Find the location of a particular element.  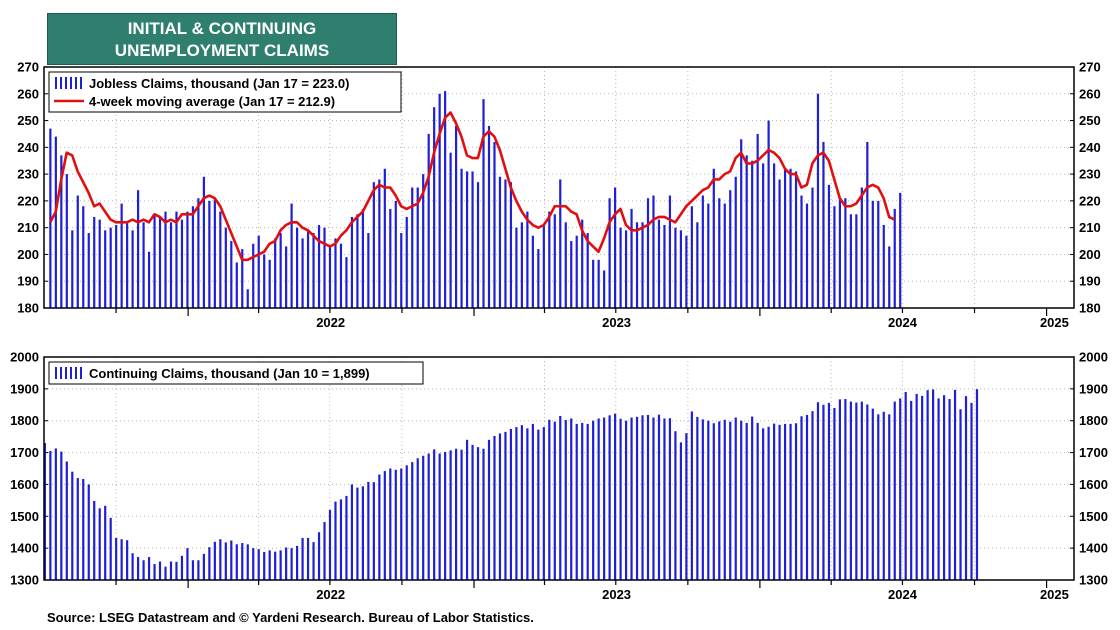

jobless-y-tick-label-right: 240 is located at coordinates (1090, 147).